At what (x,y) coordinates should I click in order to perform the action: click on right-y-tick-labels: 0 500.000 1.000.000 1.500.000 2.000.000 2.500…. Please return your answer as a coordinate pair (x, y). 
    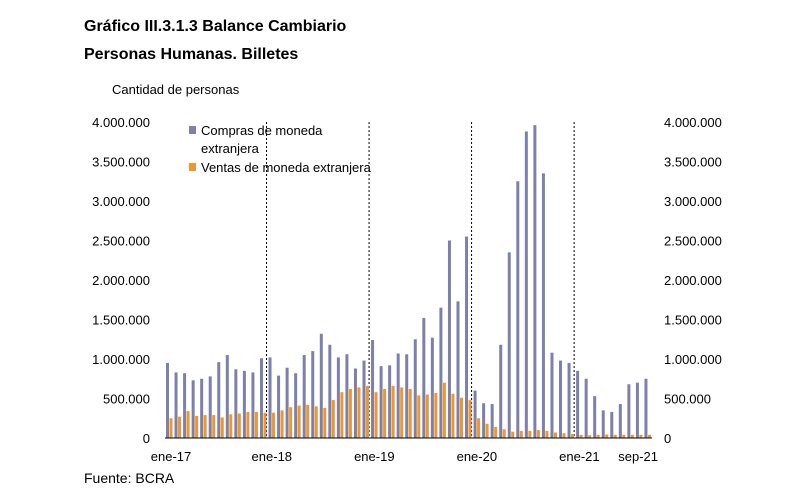
    Looking at the image, I should click on (693, 280).